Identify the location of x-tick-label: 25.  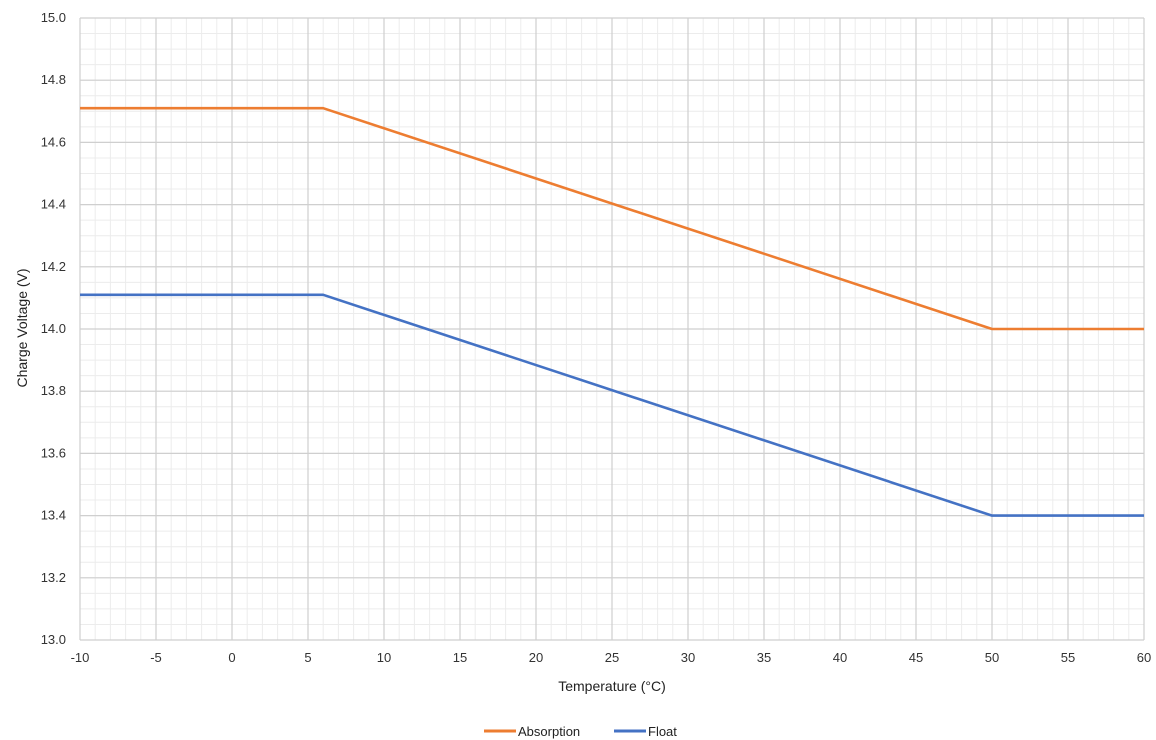
(612, 657).